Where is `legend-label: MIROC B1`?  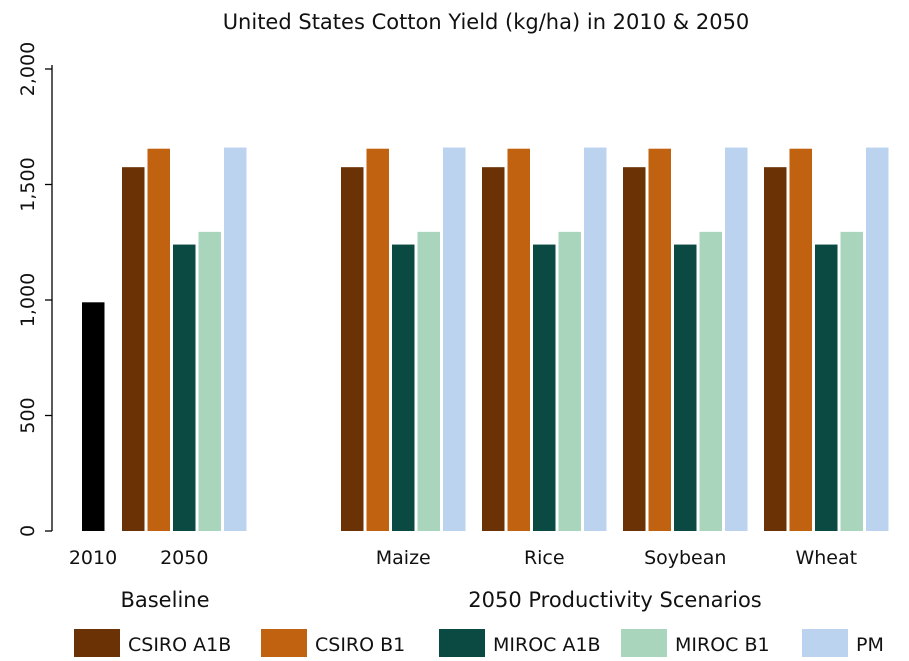 legend-label: MIROC B1 is located at coordinates (722, 645).